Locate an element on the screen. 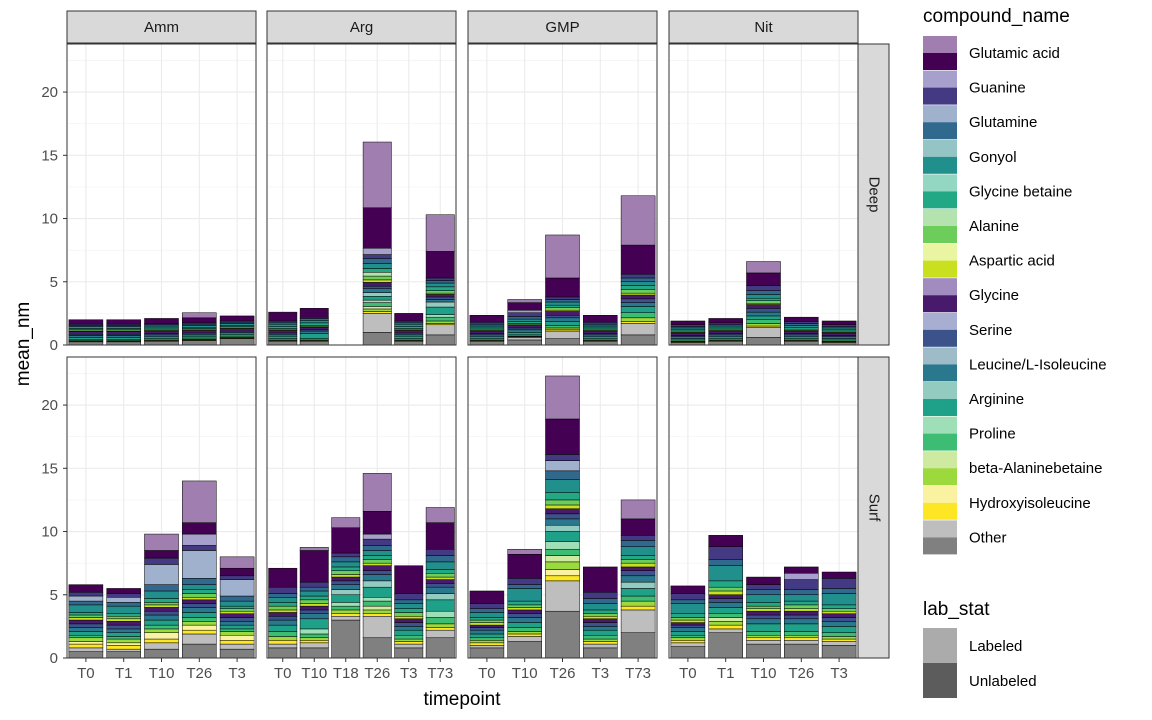  bar-nit-surf-t10 is located at coordinates (763, 617).